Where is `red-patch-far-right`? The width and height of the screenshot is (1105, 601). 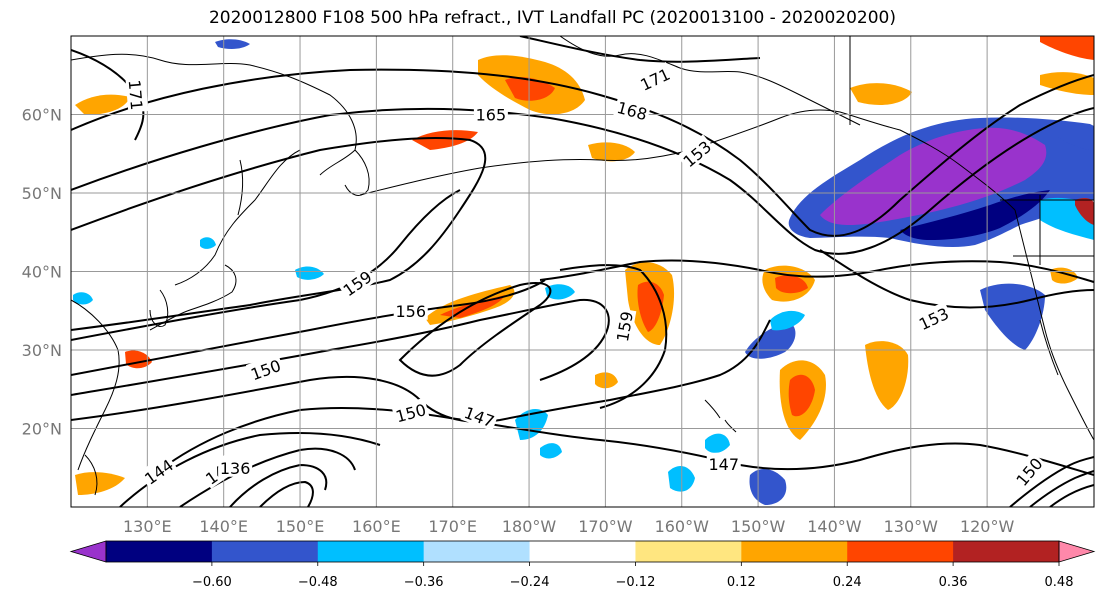
red-patch-far-right is located at coordinates (1084, 211).